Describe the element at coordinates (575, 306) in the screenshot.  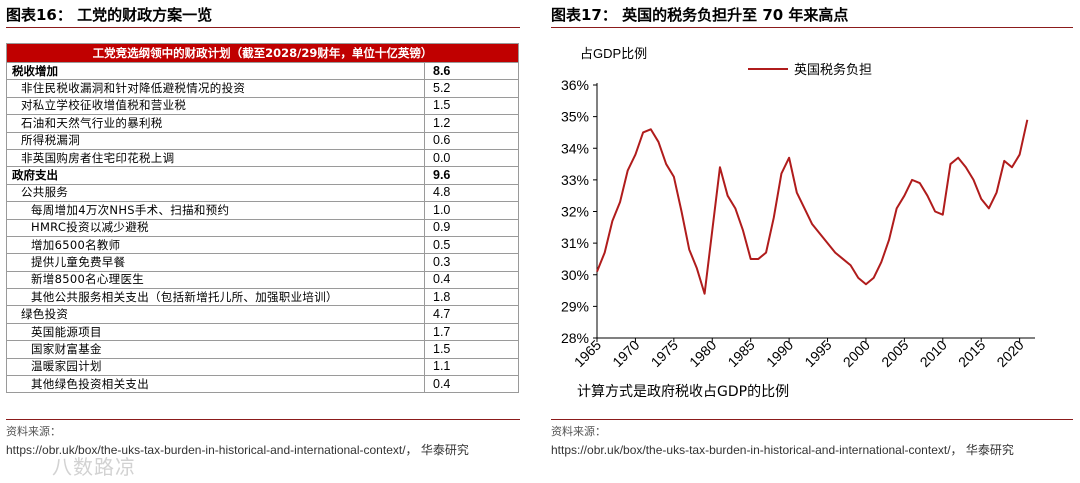
I see `y-tick-label: 29%` at that location.